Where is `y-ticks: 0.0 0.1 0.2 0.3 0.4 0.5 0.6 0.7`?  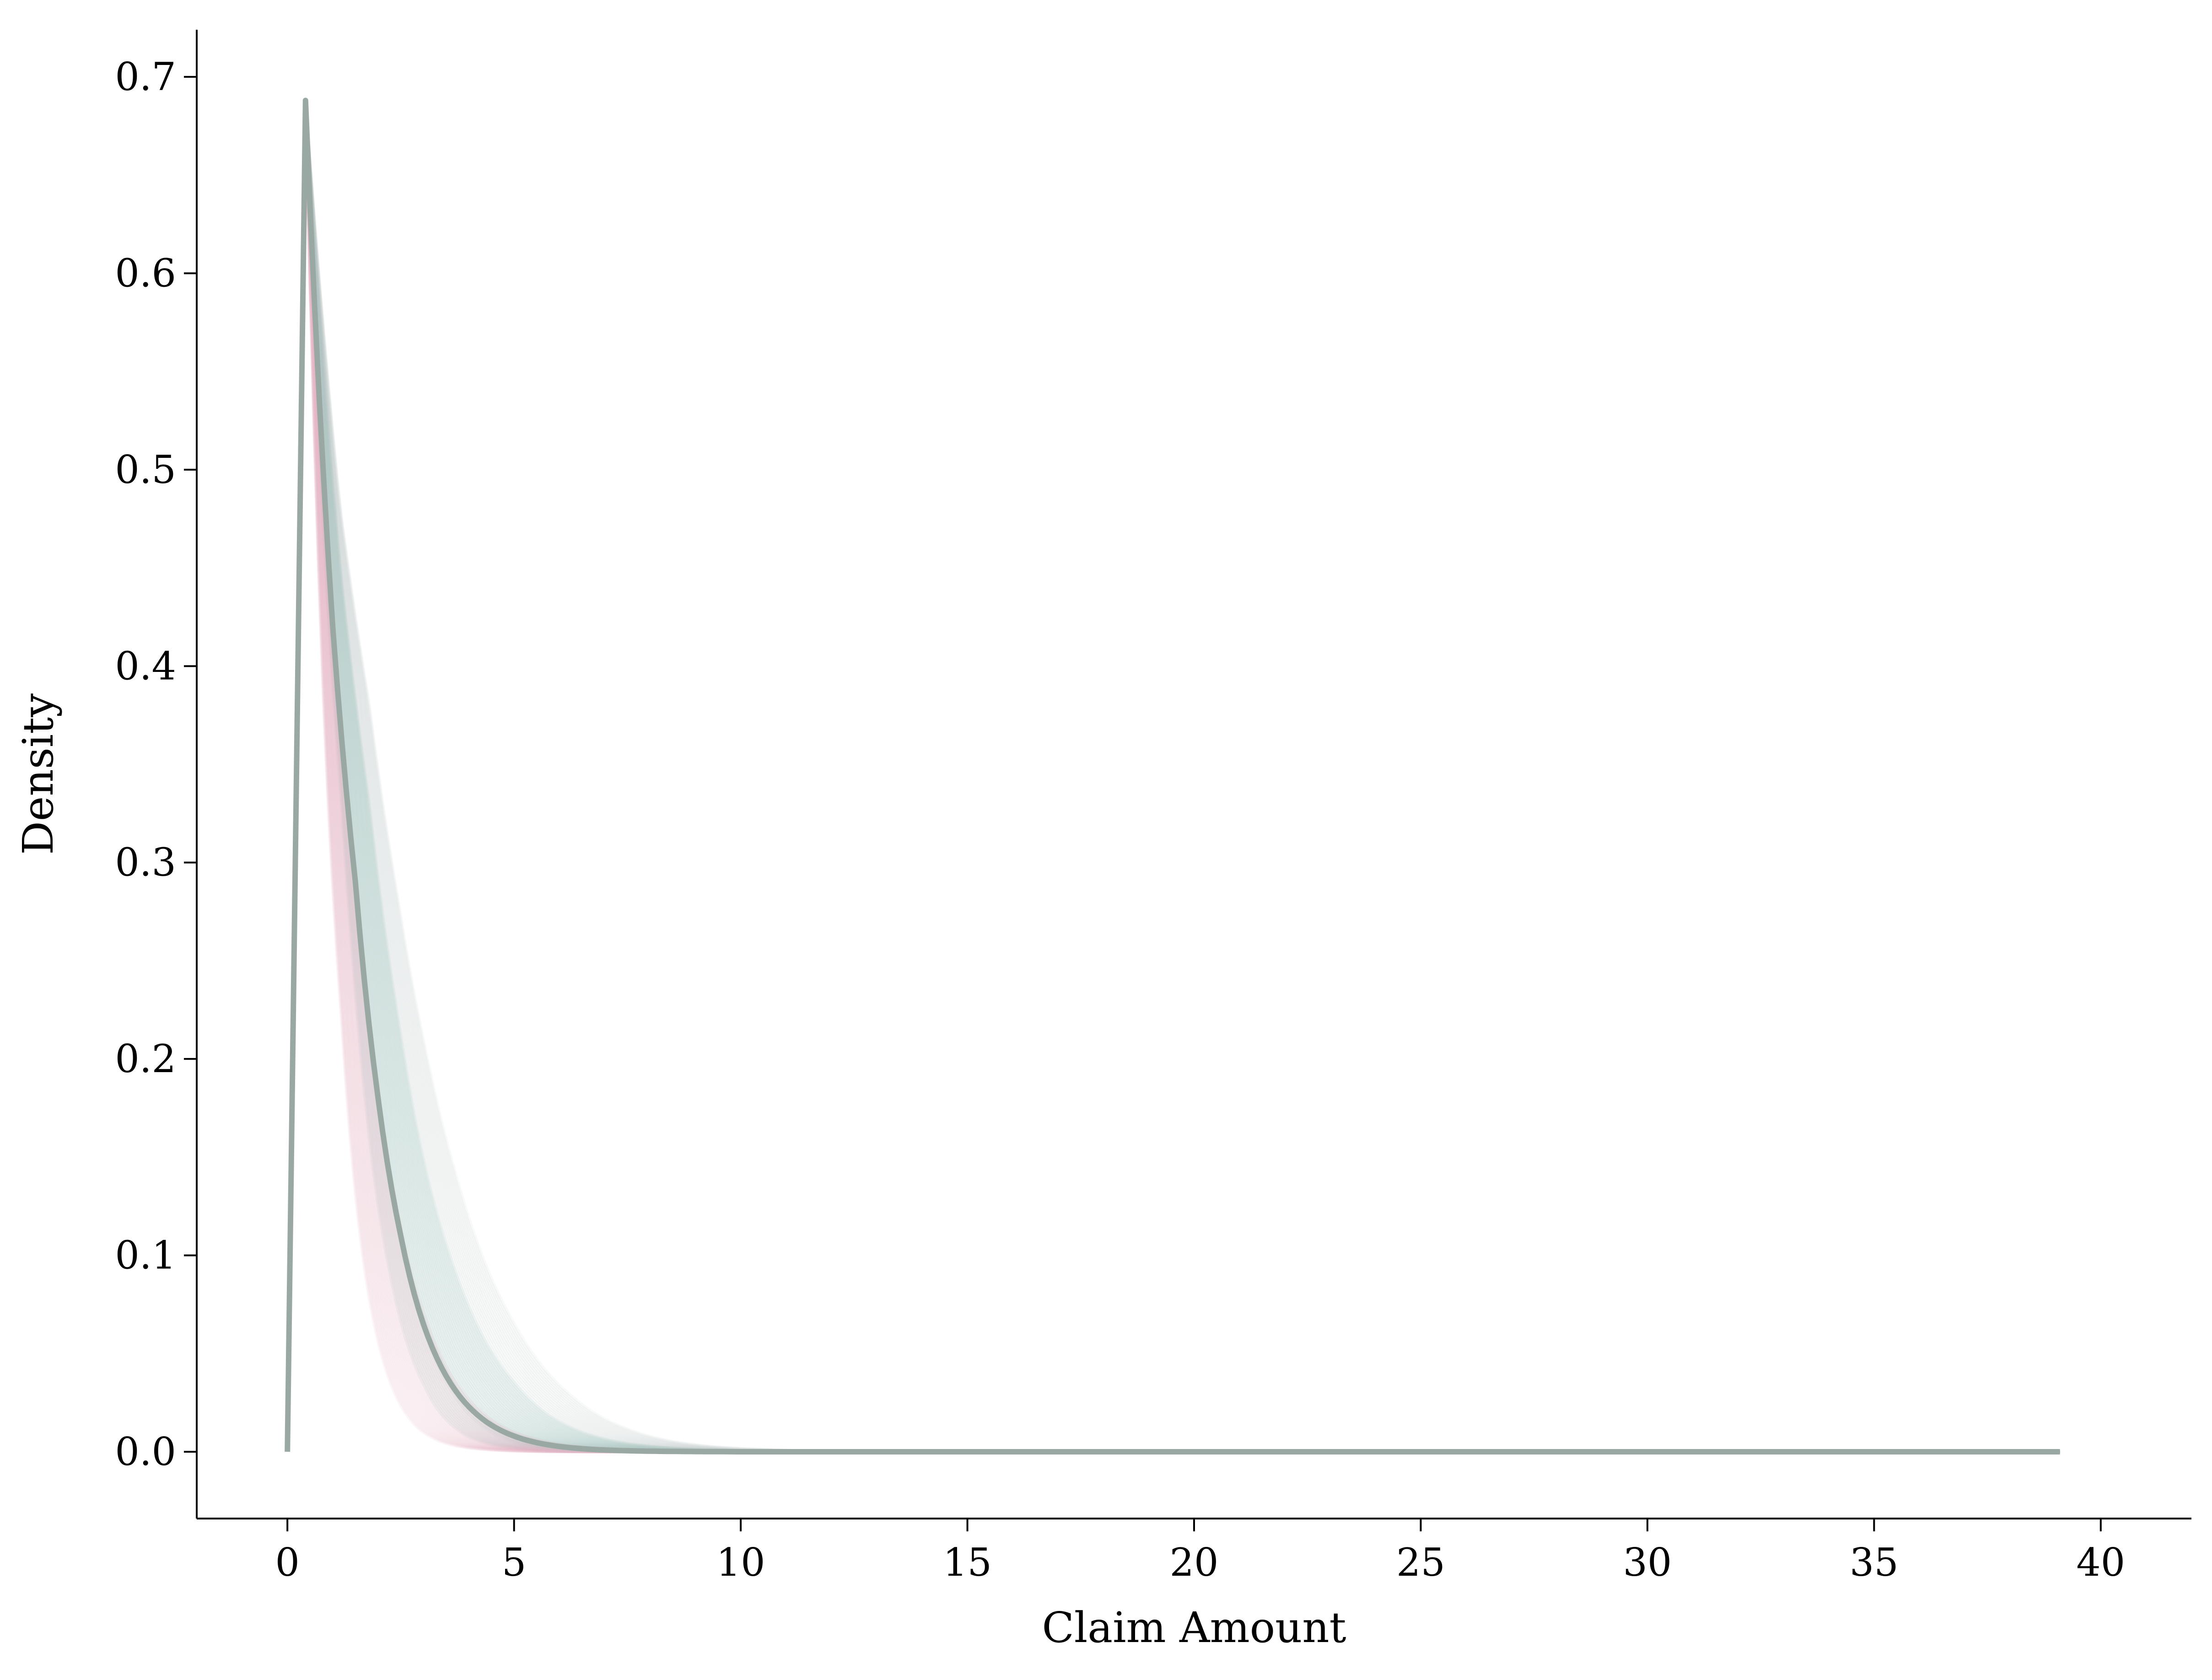 y-ticks: 0.0 0.1 0.2 0.3 0.4 0.5 0.6 0.7 is located at coordinates (156, 764).